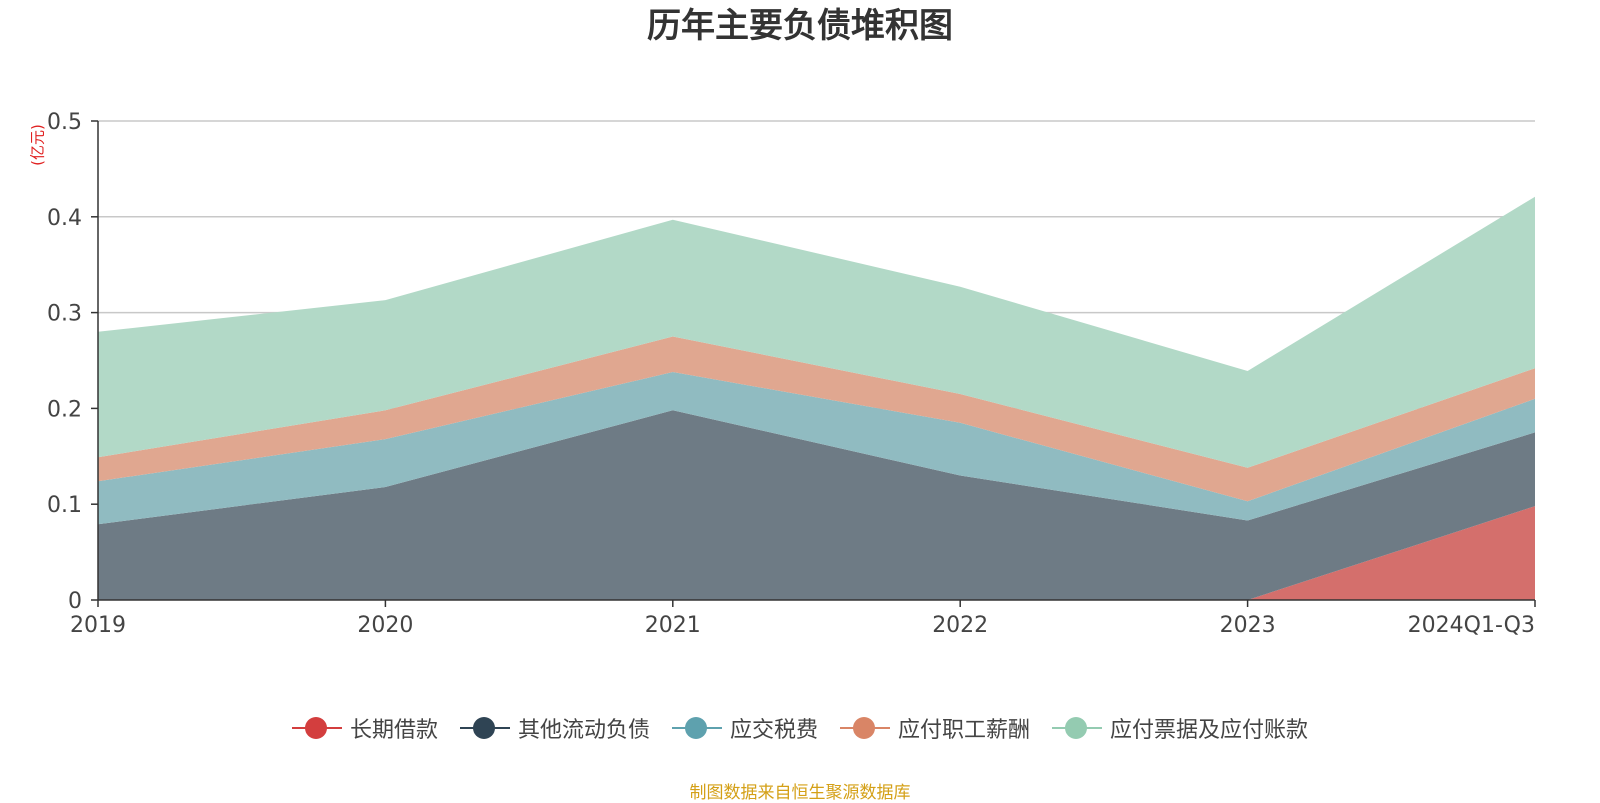 This screenshot has height=803, width=1600. I want to click on x-tick-label: 2024Q1-Q3, so click(1471, 625).